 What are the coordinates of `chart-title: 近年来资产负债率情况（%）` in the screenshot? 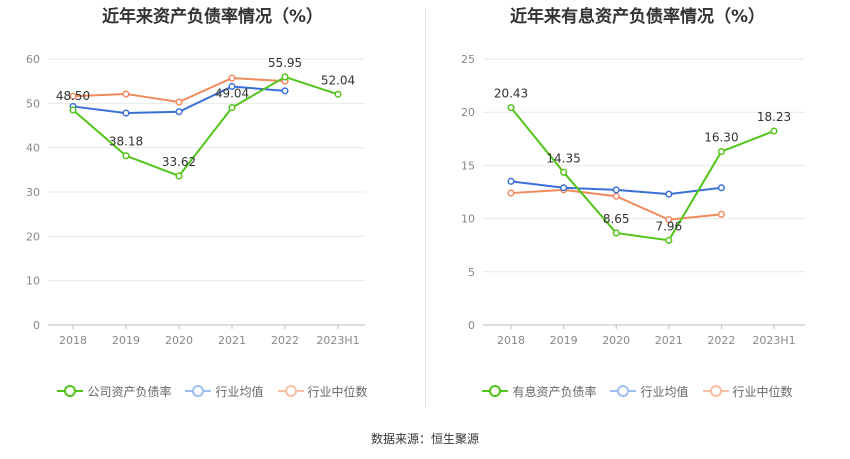 It's located at (212, 17).